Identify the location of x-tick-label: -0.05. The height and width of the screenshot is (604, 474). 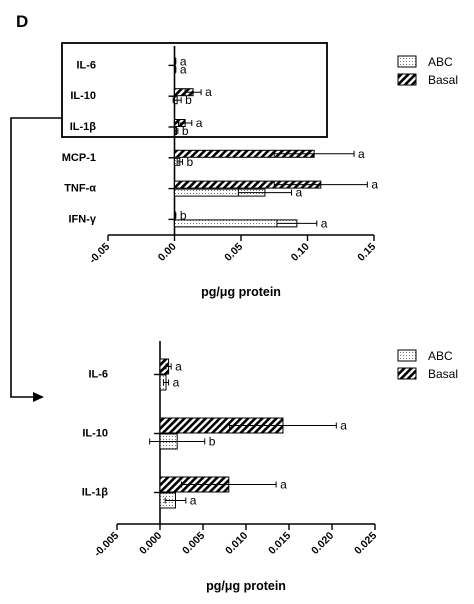
(100, 254).